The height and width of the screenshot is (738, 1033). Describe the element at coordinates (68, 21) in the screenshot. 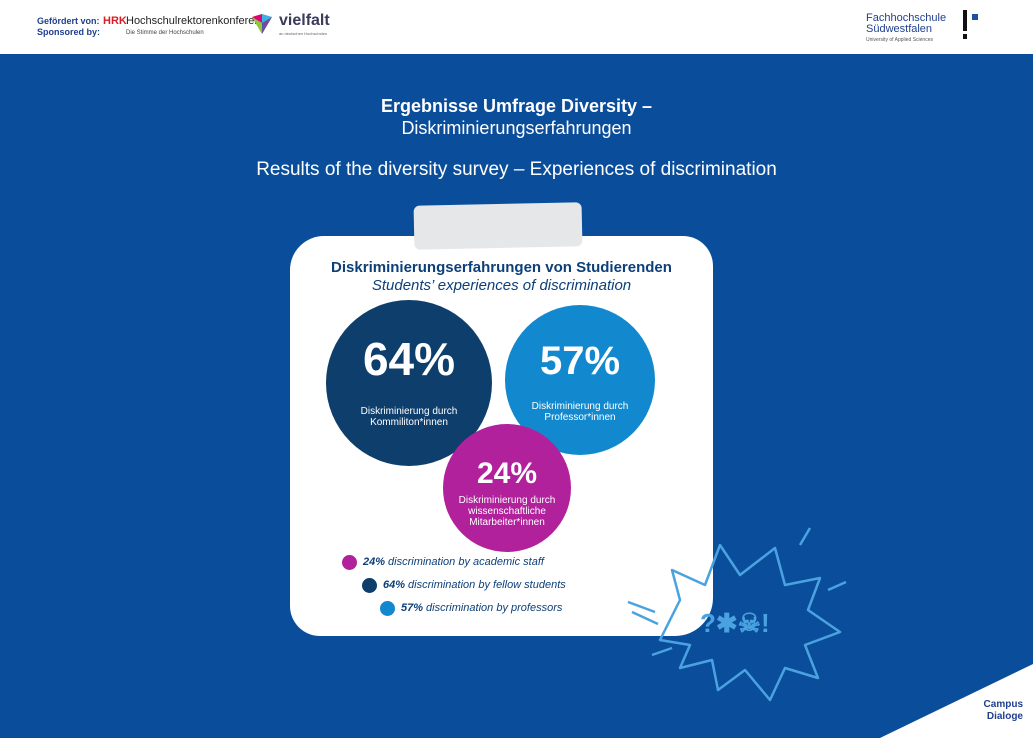

I see `sponsor-label-de: Gefördert von:` at that location.